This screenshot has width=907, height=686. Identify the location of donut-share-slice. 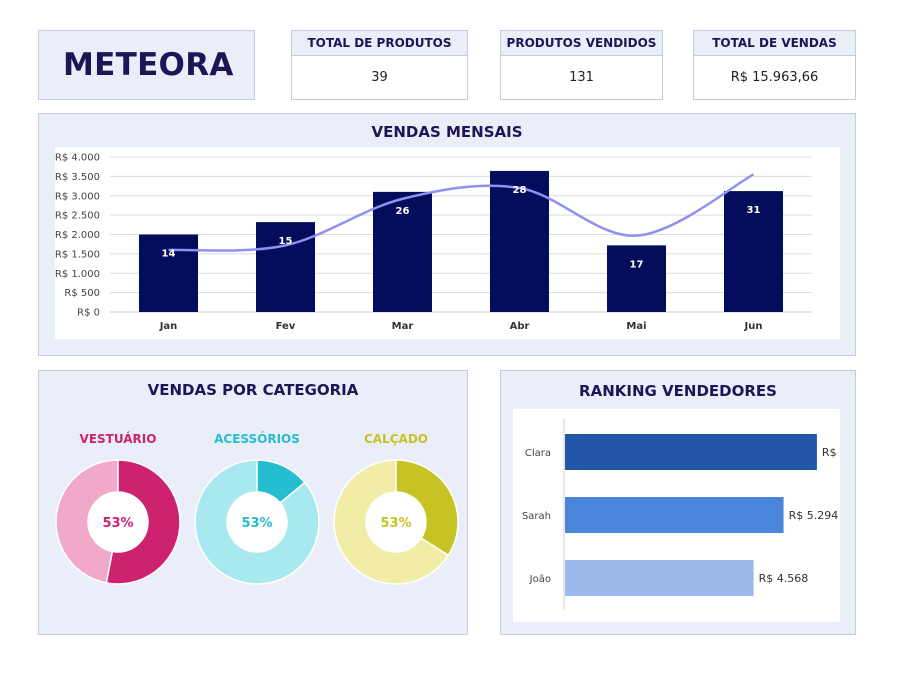
(427, 508).